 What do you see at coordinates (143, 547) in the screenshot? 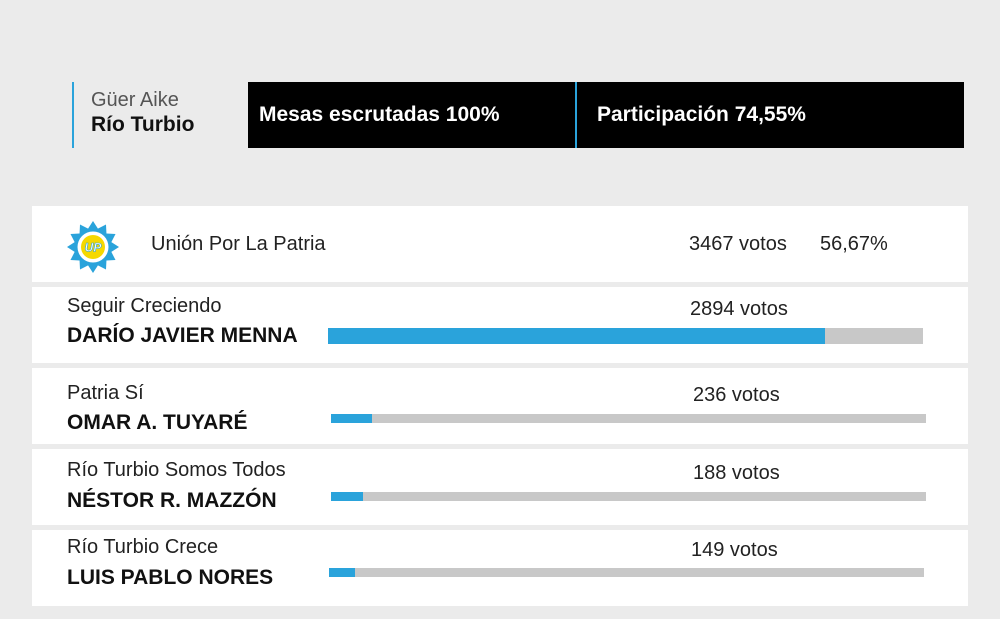
I see `party-name: Río Turbio Crece` at bounding box center [143, 547].